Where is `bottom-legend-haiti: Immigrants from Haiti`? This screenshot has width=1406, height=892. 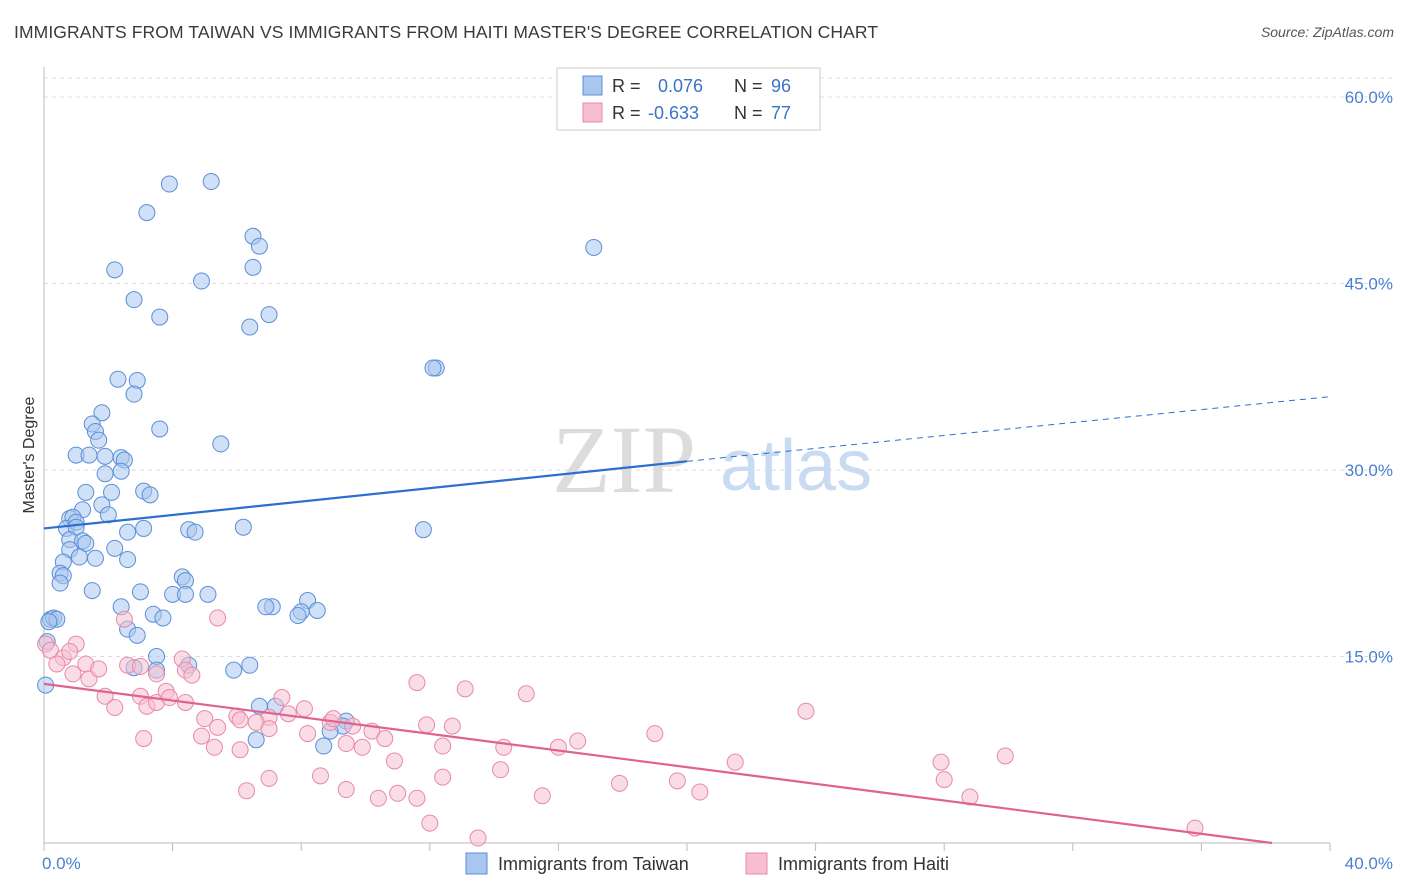
bottom-legend-haiti: Immigrants from Haiti is located at coordinates (863, 864).